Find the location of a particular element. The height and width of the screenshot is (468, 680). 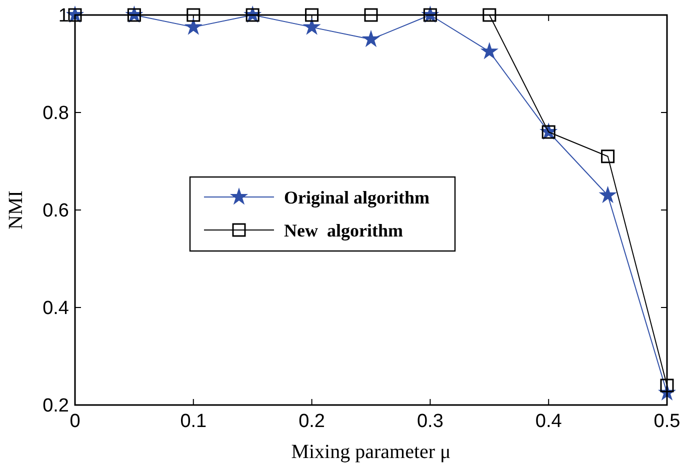

x-tick-label: 0.4 is located at coordinates (548, 421).